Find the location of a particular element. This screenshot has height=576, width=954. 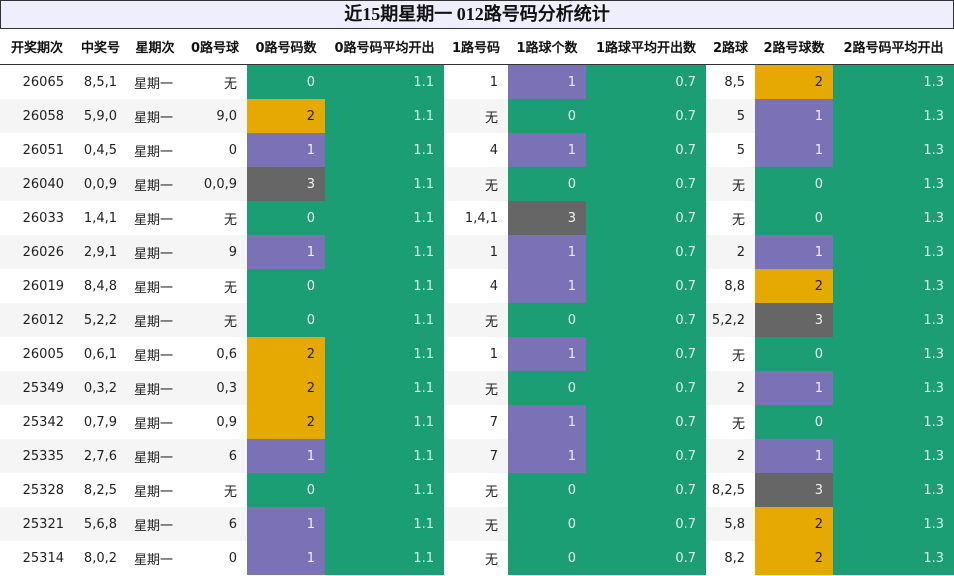

table-row: 26026 2,9,1 星期一 9 1 1.1 1 1 0.7 2 1 1.3 is located at coordinates (477, 252).